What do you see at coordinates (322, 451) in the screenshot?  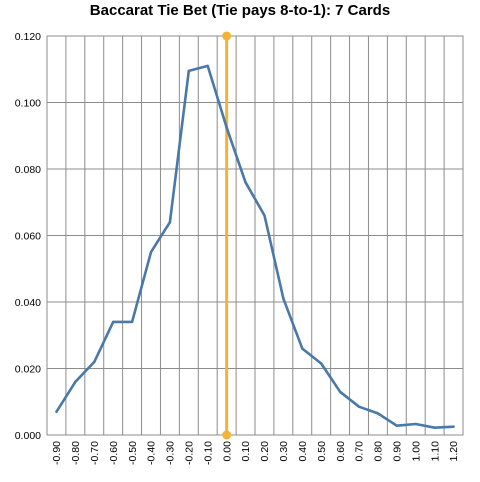 I see `x-tick-label: 0.50` at bounding box center [322, 451].